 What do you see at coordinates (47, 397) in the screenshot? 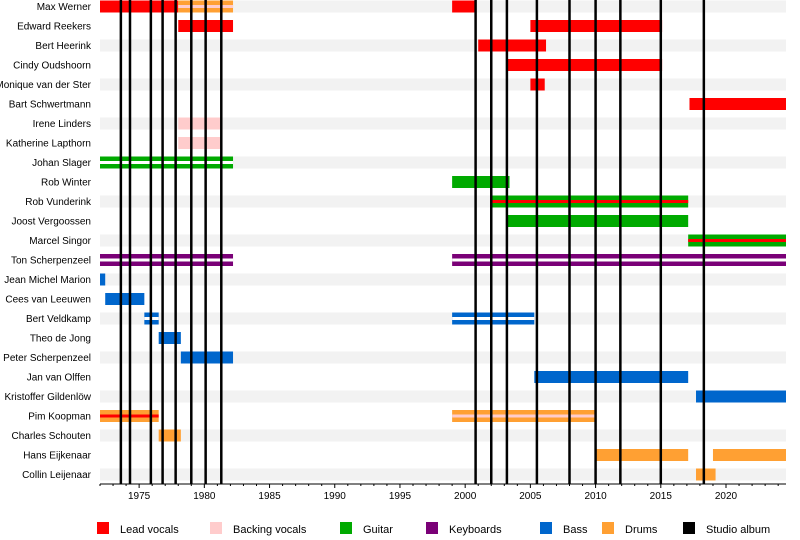
I see `member-label: Kristoffer Gildenlöw` at bounding box center [47, 397].